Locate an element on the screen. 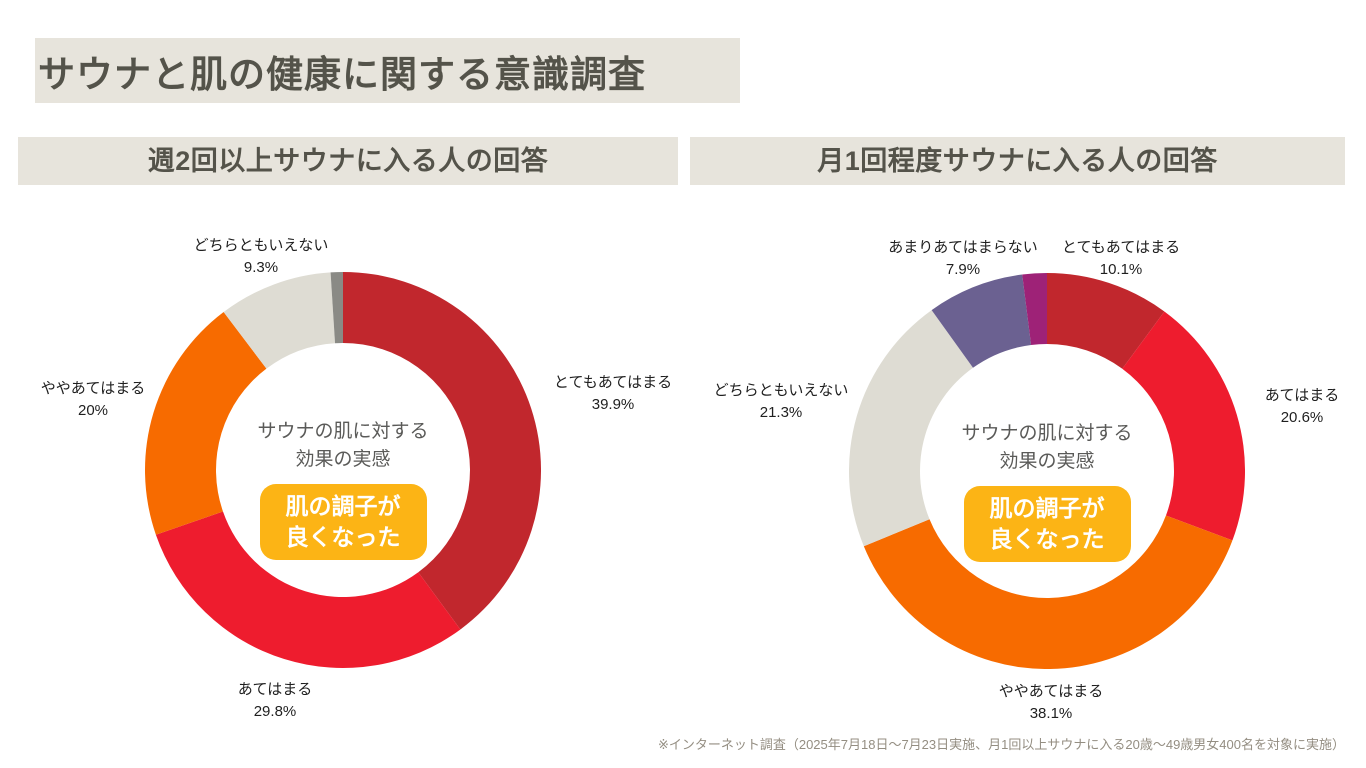 This screenshot has height=768, width=1366. segment-label-applicable-monthly: あてはまる 20.6% is located at coordinates (1302, 407).